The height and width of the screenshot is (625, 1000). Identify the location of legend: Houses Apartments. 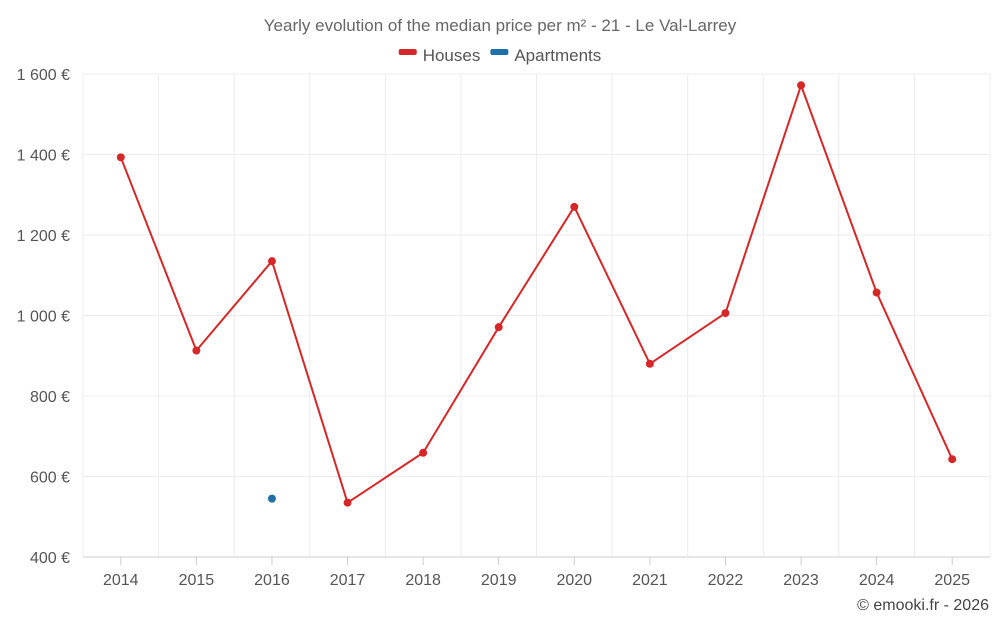
(499, 55).